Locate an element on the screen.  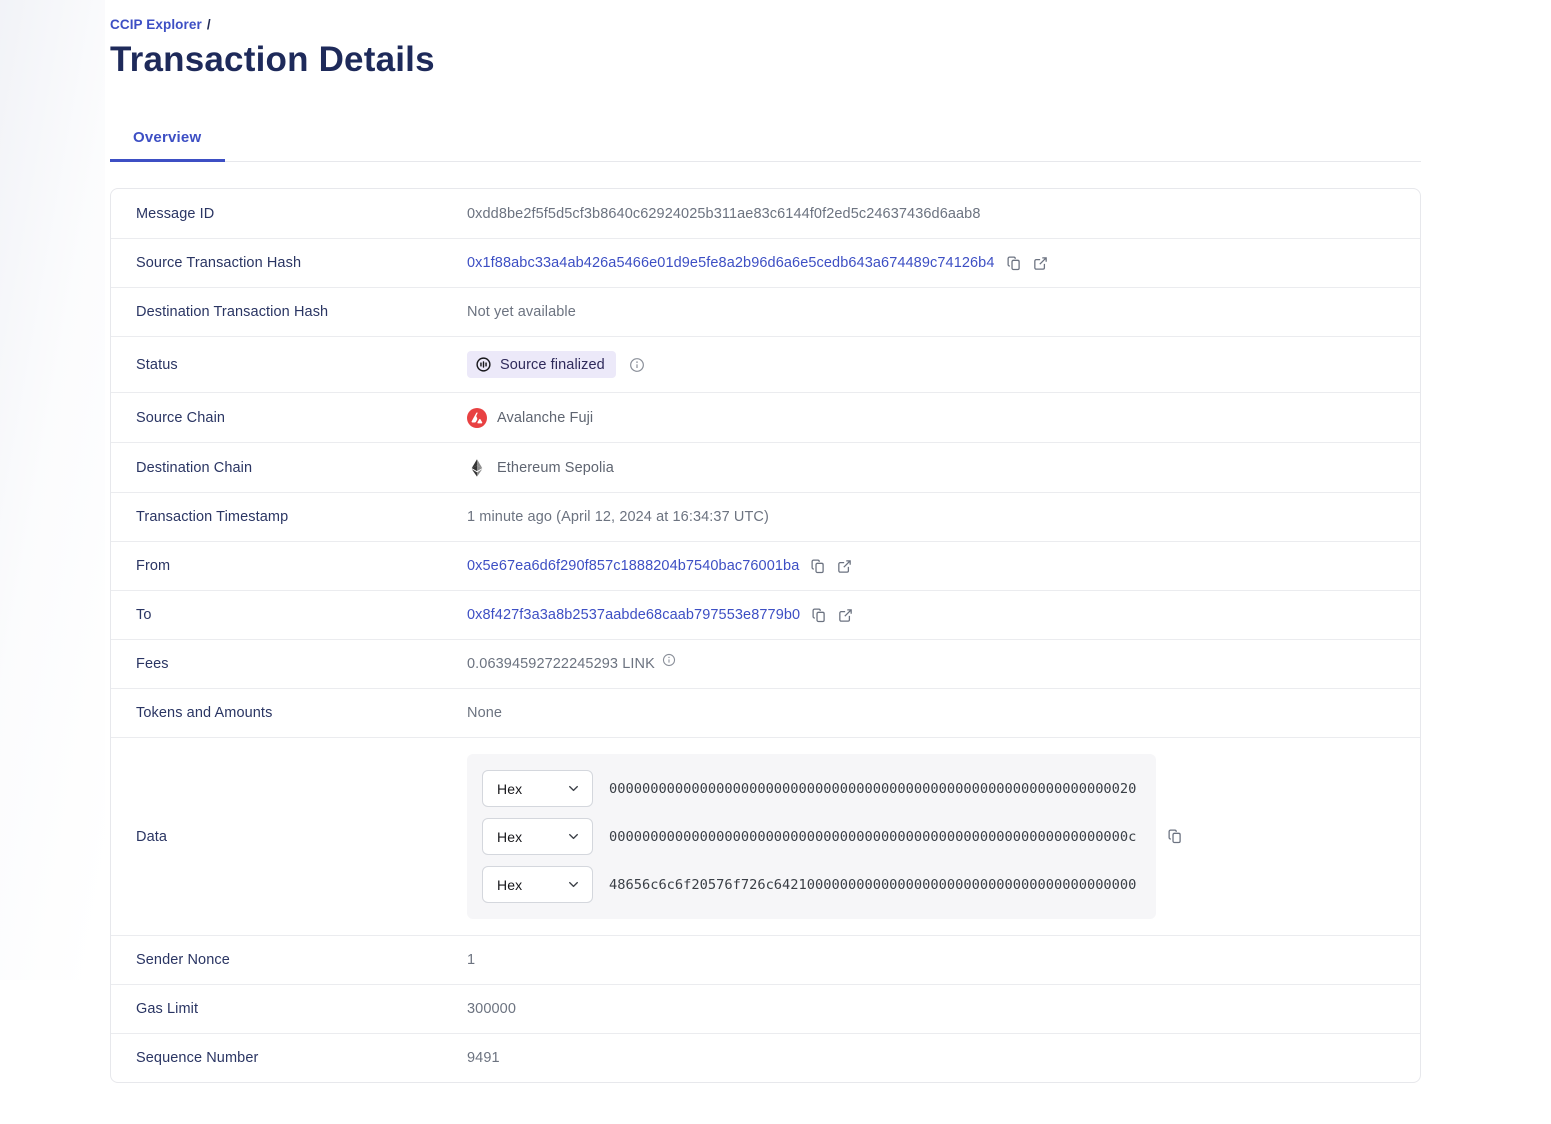
status-badge-label: Source finalized is located at coordinates (552, 364).